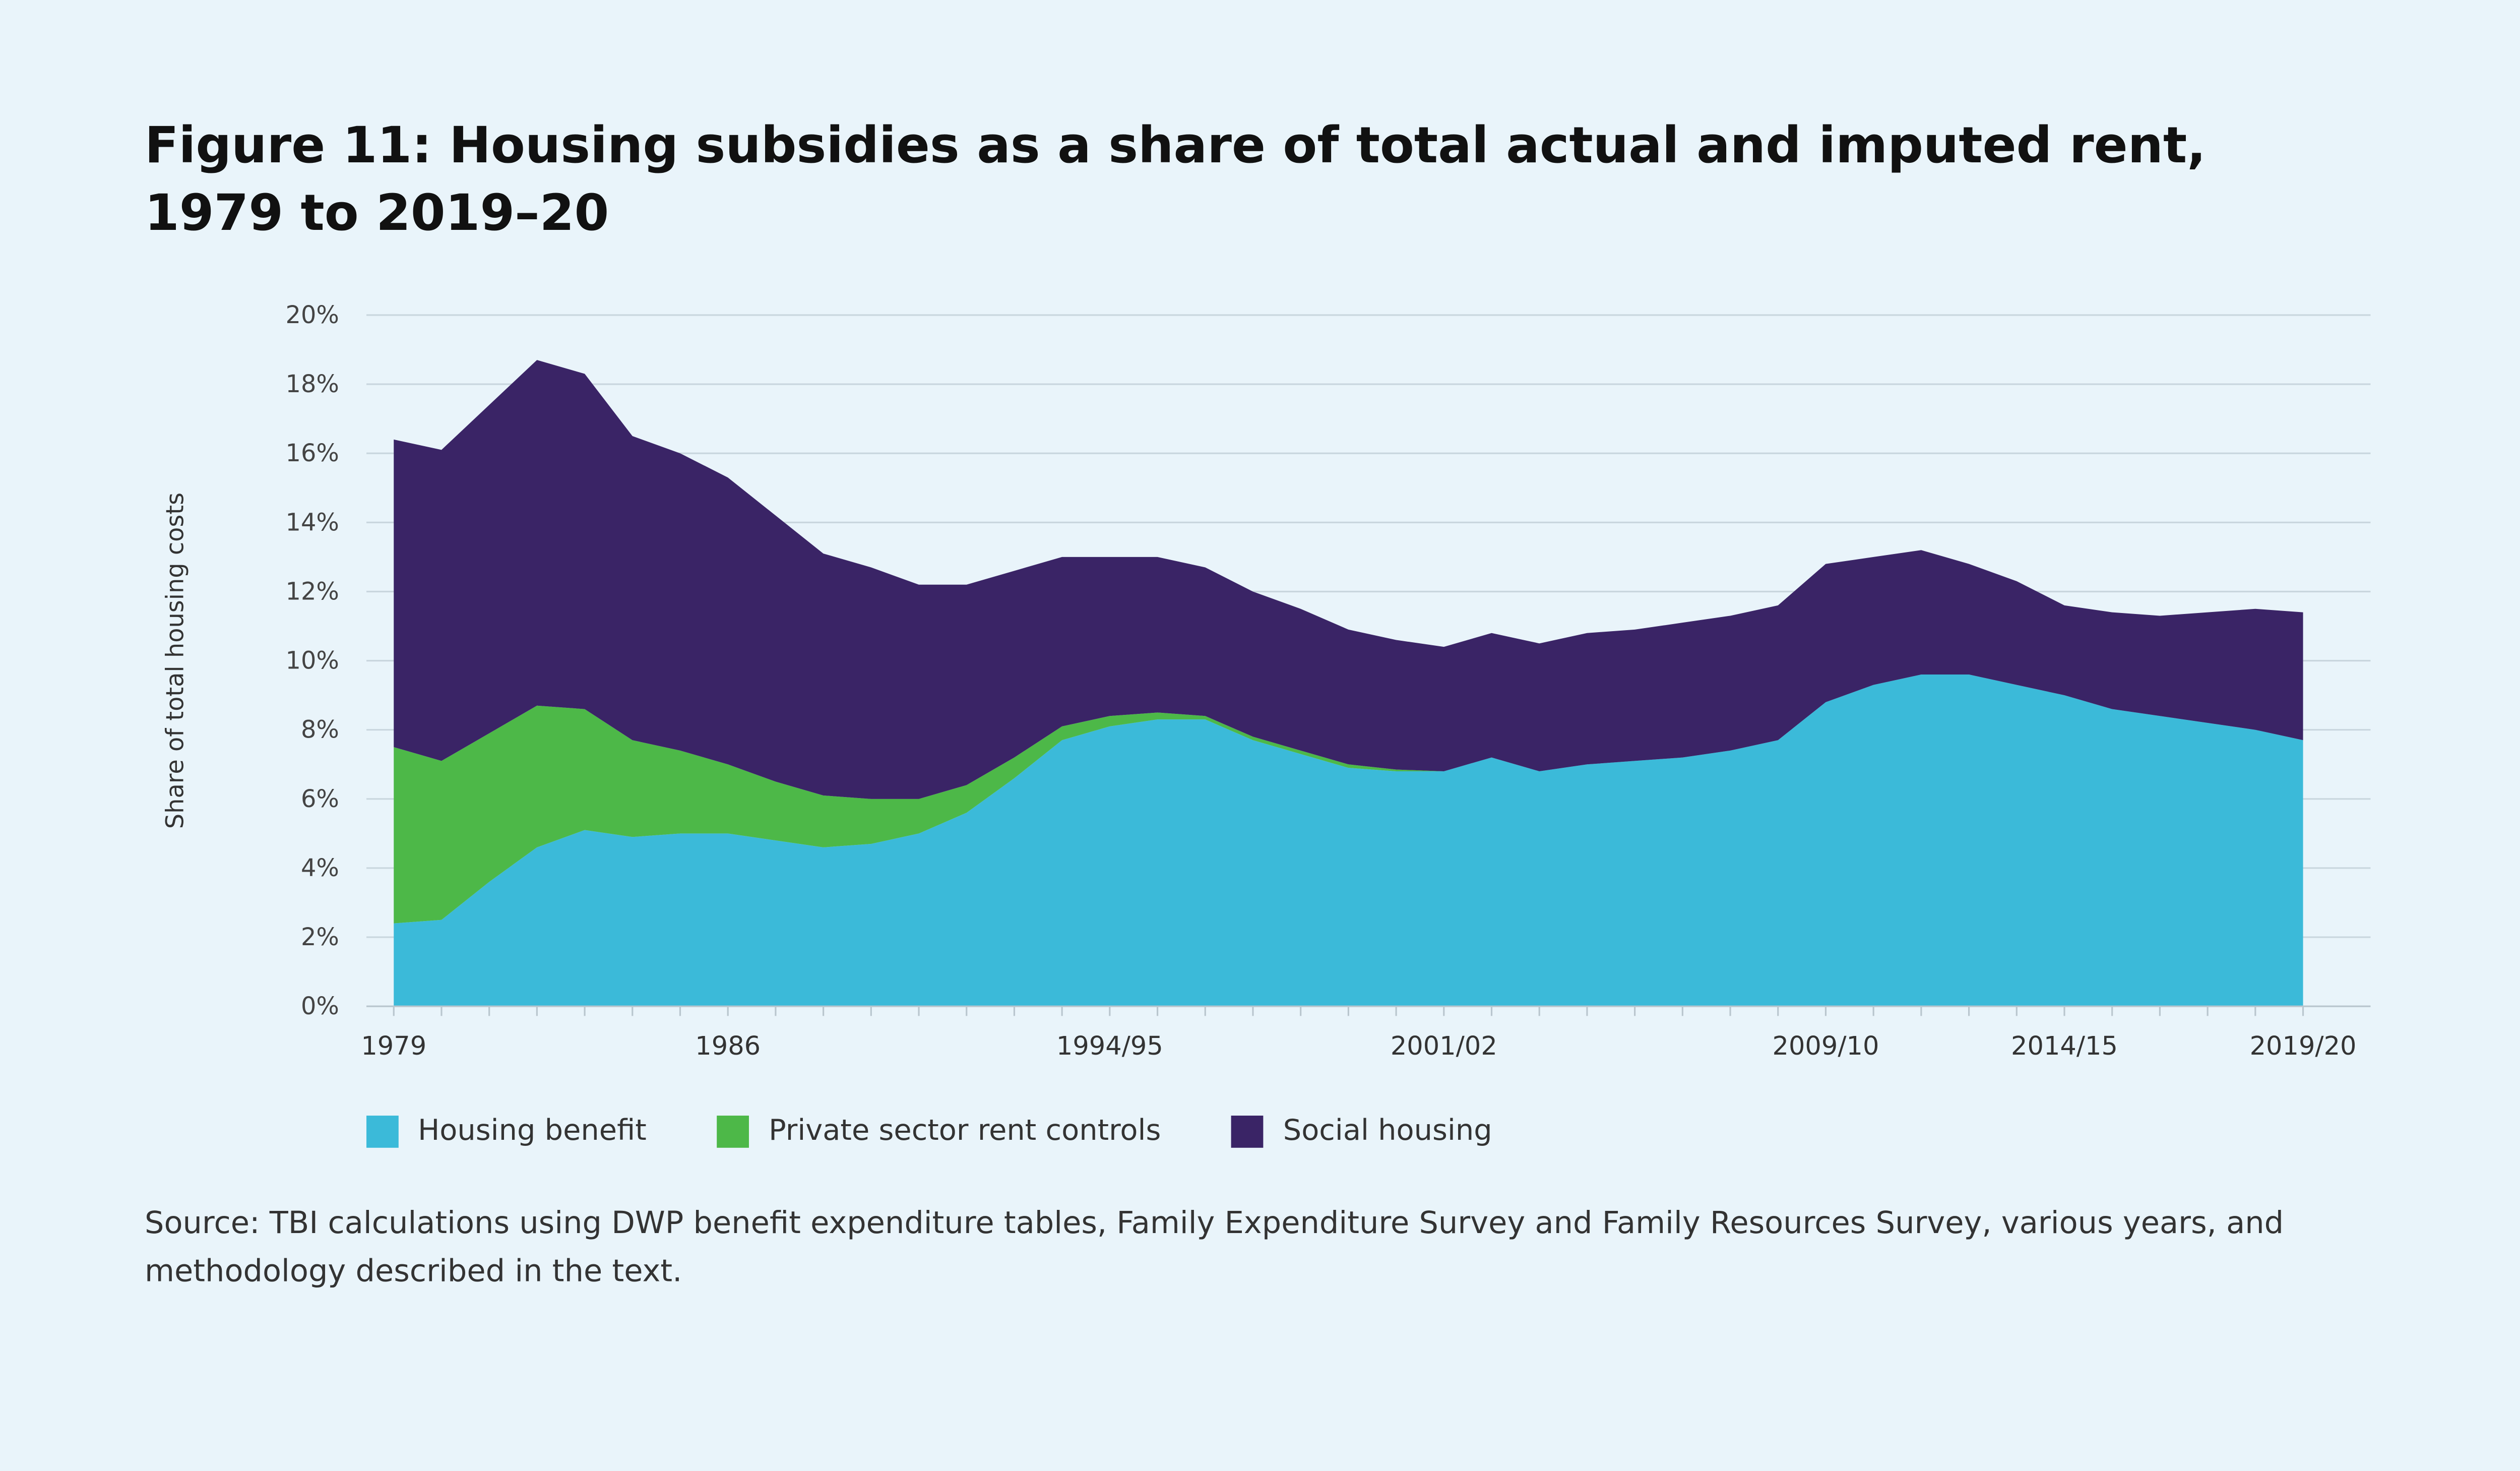 The width and height of the screenshot is (2520, 1471). I want to click on y-tick-label: 16%, so click(312, 453).